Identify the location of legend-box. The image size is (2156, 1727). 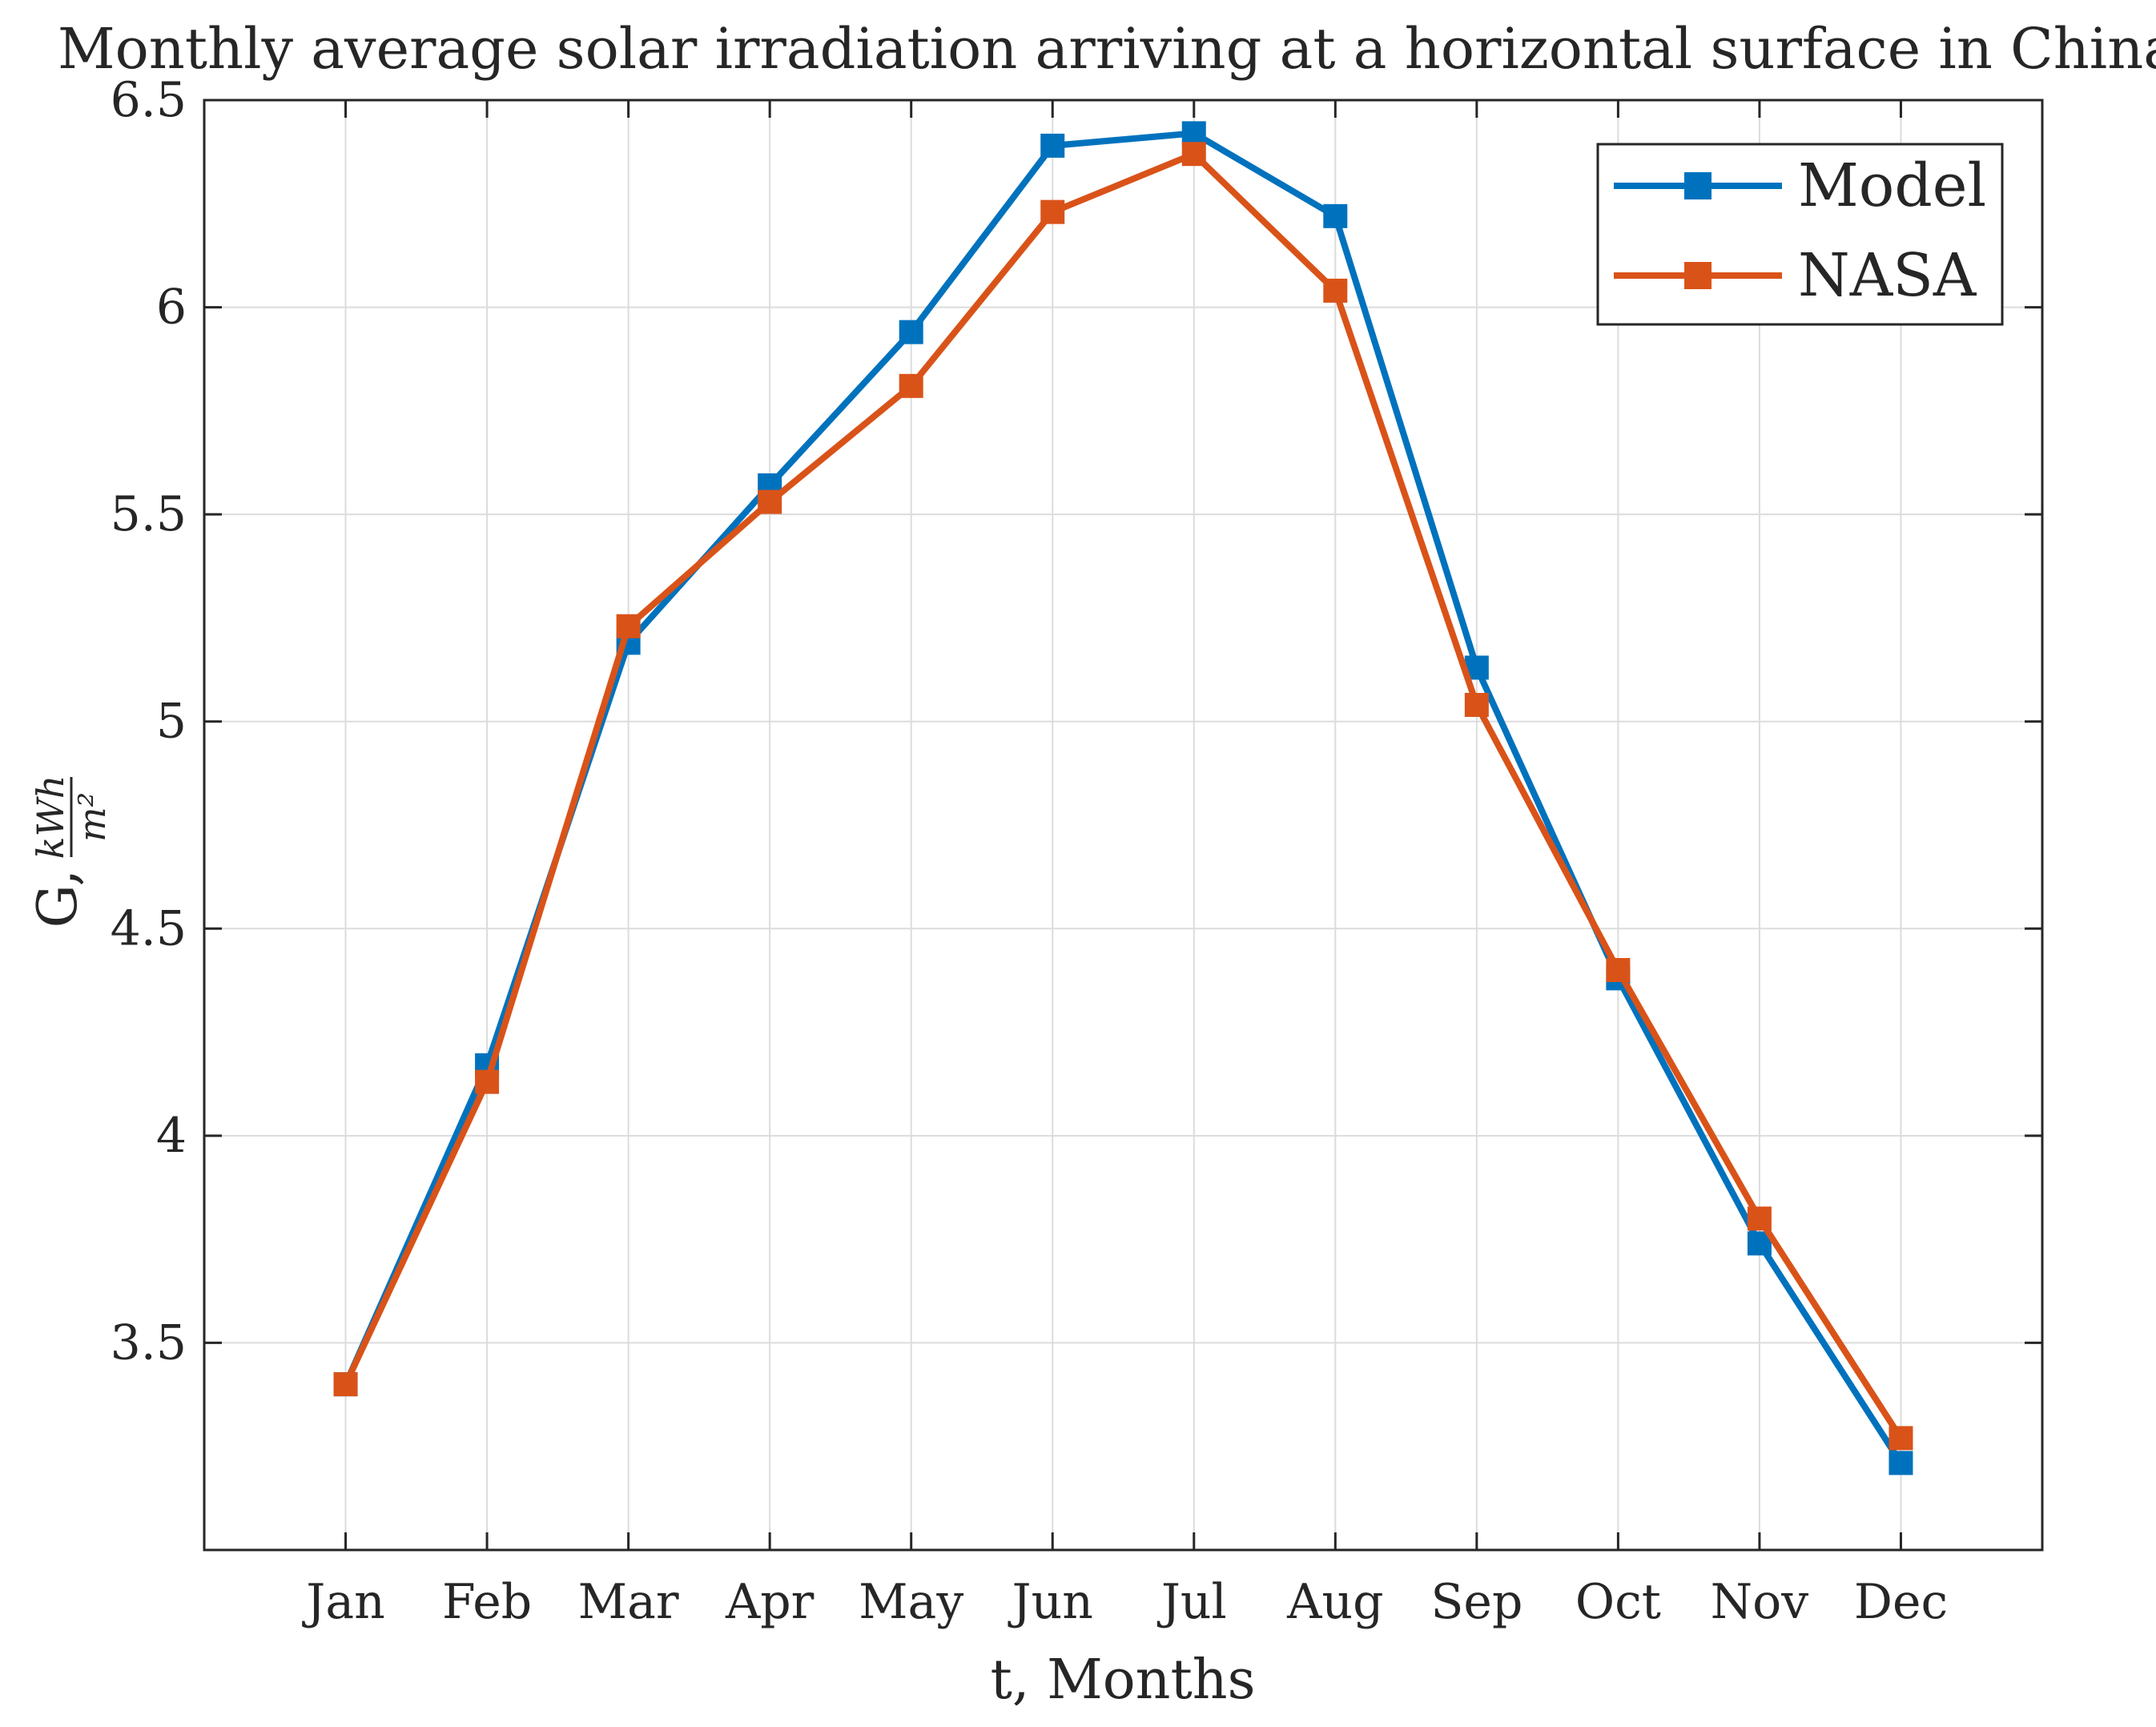
(1800, 234).